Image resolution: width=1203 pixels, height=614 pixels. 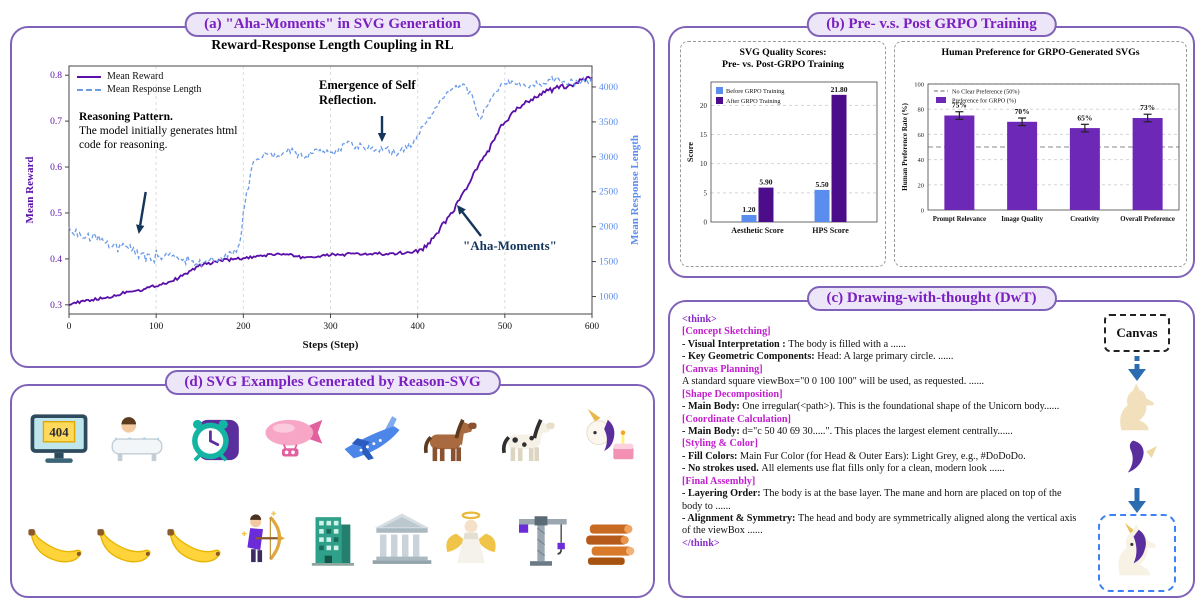 I want to click on svg-example-spotted-horse, so click(x=528, y=440).